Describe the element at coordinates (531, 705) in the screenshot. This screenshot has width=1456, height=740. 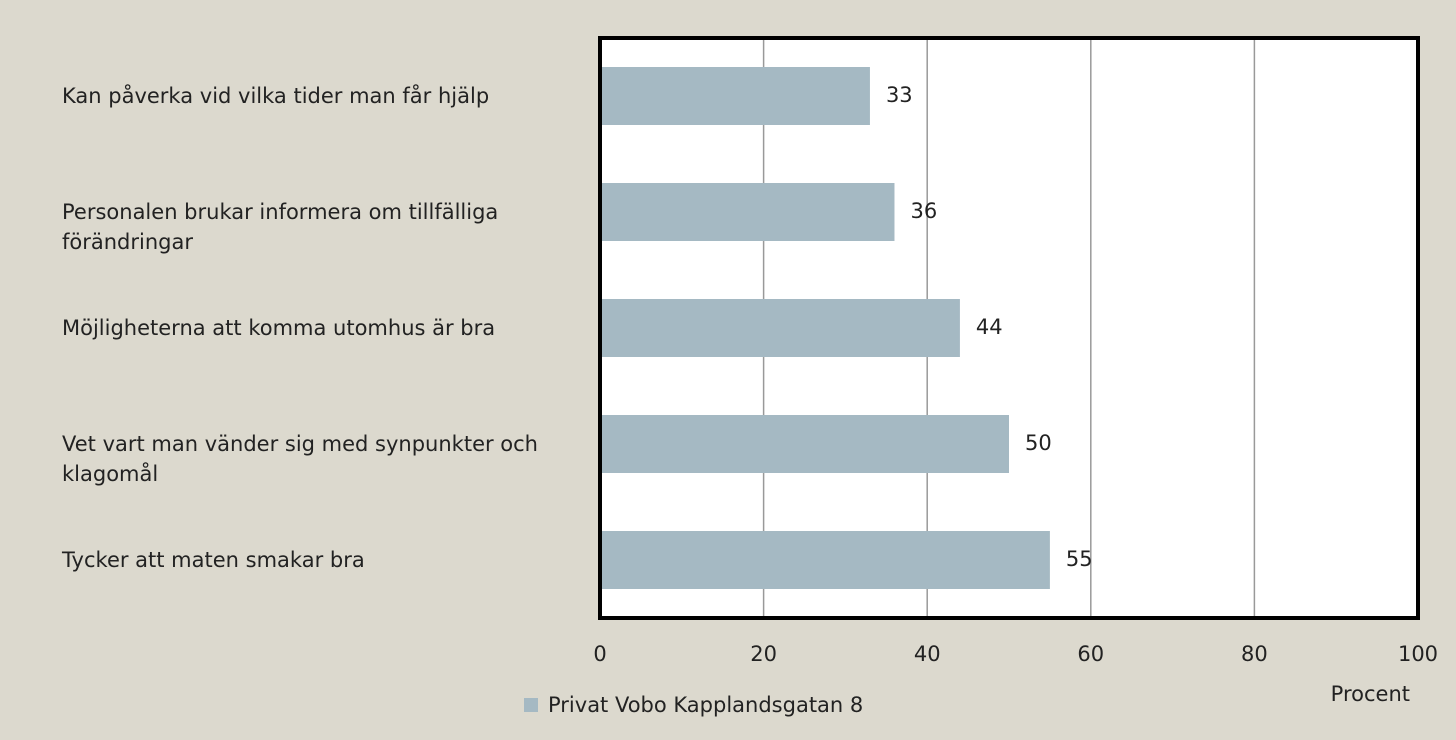
I see `legend-swatch` at that location.